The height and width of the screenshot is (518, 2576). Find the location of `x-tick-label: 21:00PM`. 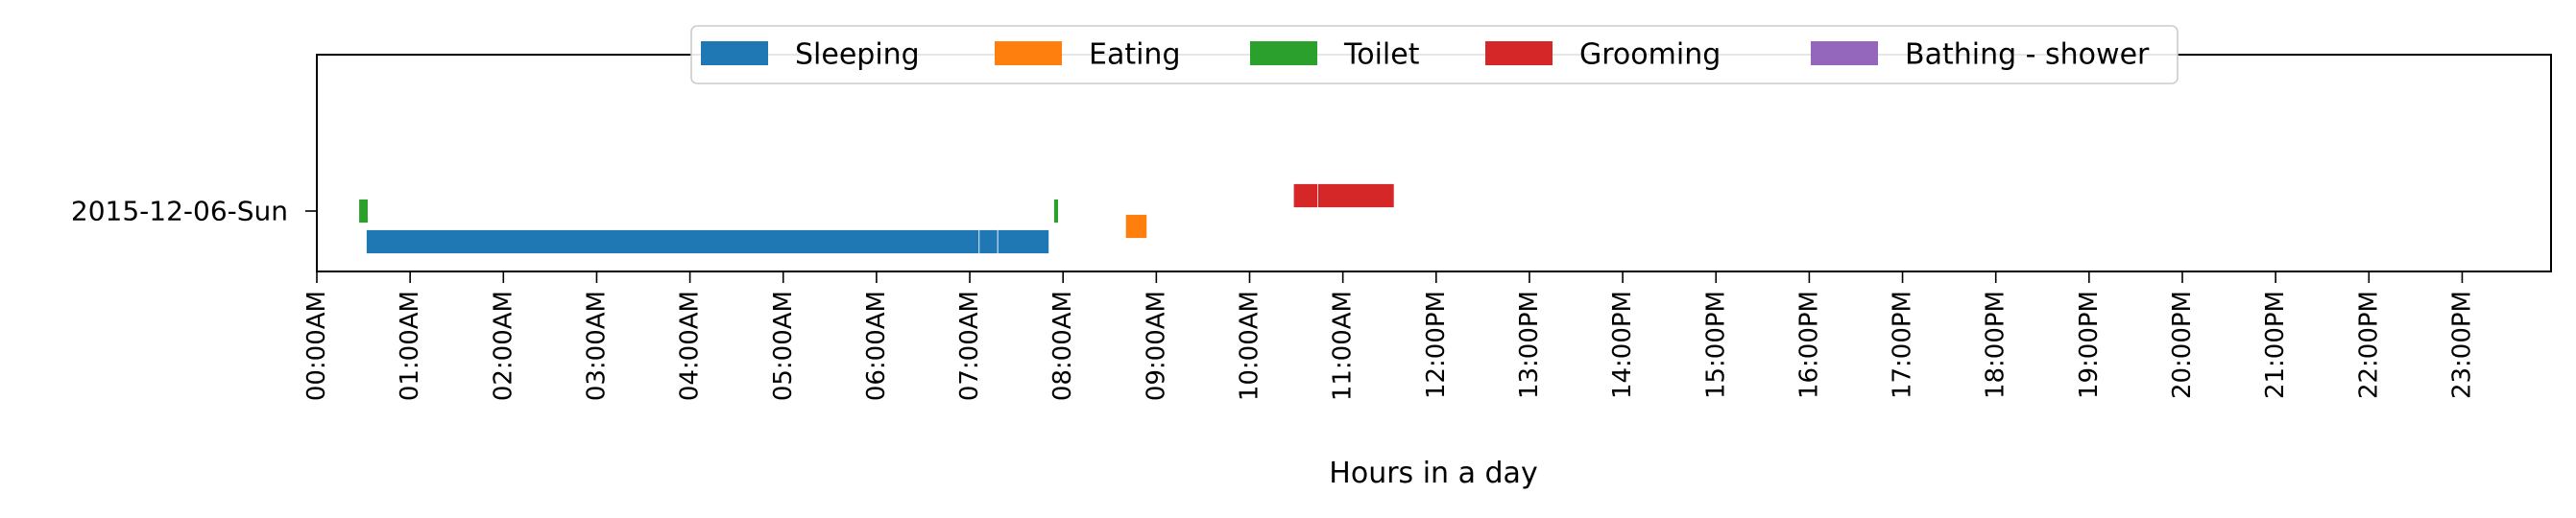

x-tick-label: 21:00PM is located at coordinates (2275, 345).